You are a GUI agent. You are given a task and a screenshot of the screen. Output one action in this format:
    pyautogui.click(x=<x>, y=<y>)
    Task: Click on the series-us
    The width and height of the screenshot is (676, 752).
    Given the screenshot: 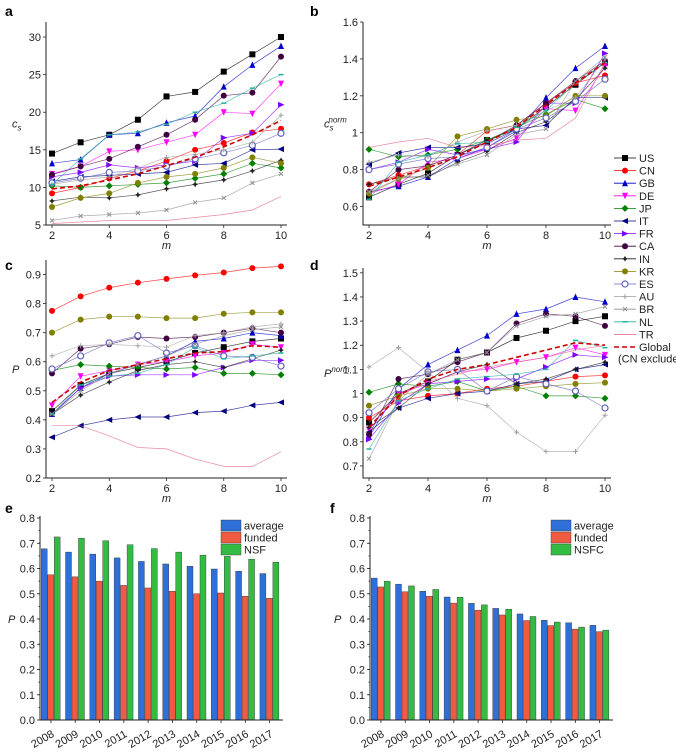 What is the action you would take?
    pyautogui.click(x=166, y=95)
    